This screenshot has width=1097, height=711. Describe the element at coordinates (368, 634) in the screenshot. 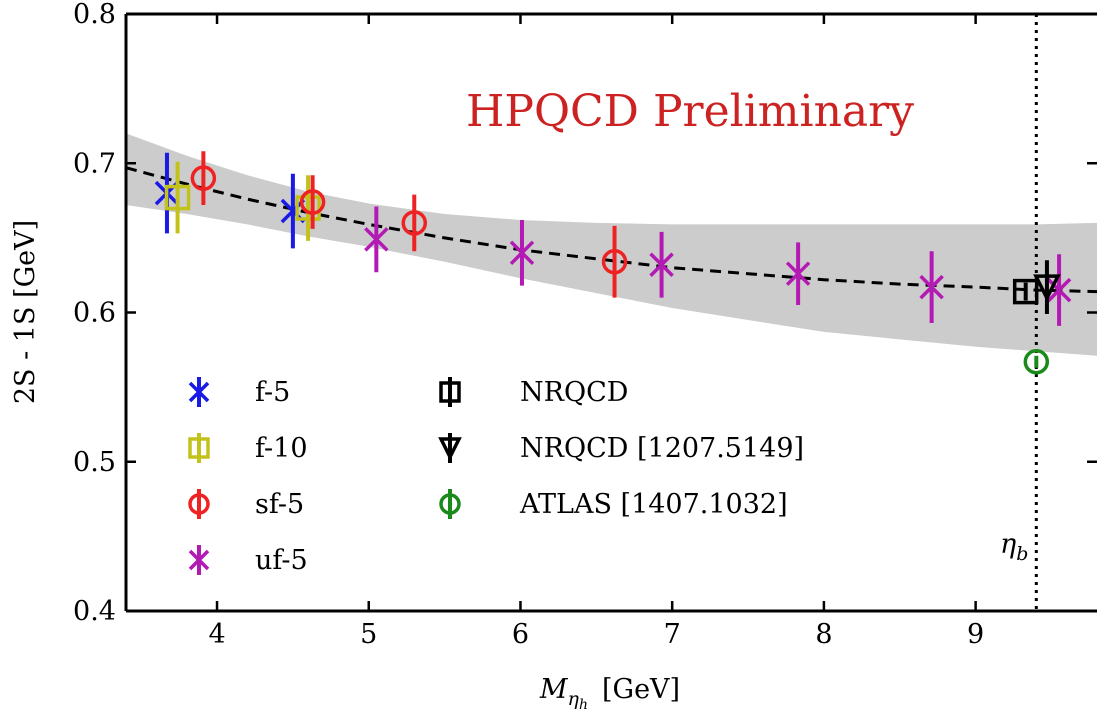

I see `x-tick-label: 5` at that location.